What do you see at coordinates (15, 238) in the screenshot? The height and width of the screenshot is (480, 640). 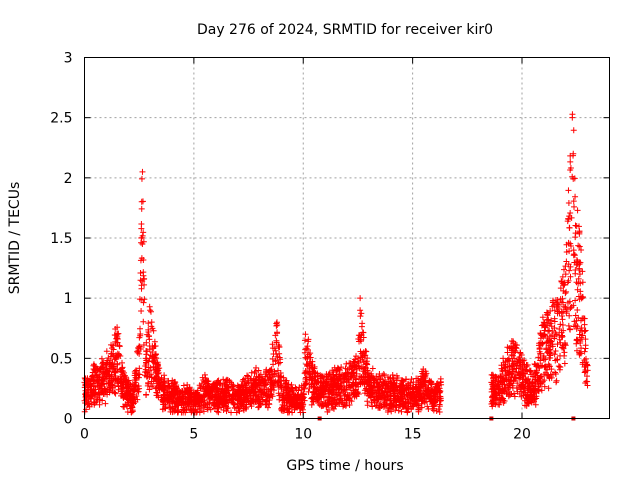 I see `y-axis-label: SRMTID / TECUs` at bounding box center [15, 238].